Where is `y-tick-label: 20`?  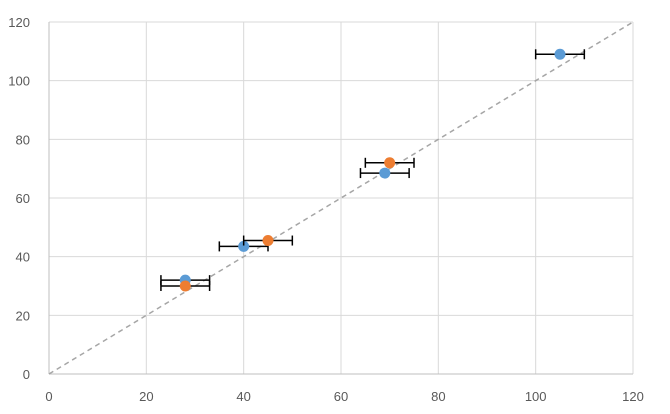
y-tick-label: 20 is located at coordinates (23, 315).